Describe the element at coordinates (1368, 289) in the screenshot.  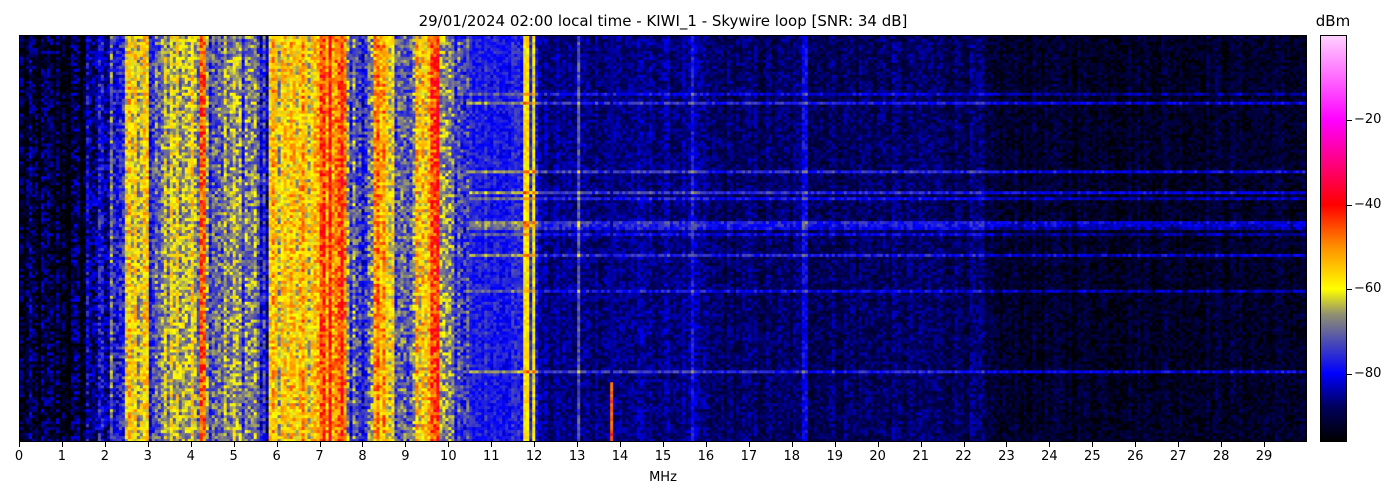
I see `colorbar-tick-label: −60` at that location.